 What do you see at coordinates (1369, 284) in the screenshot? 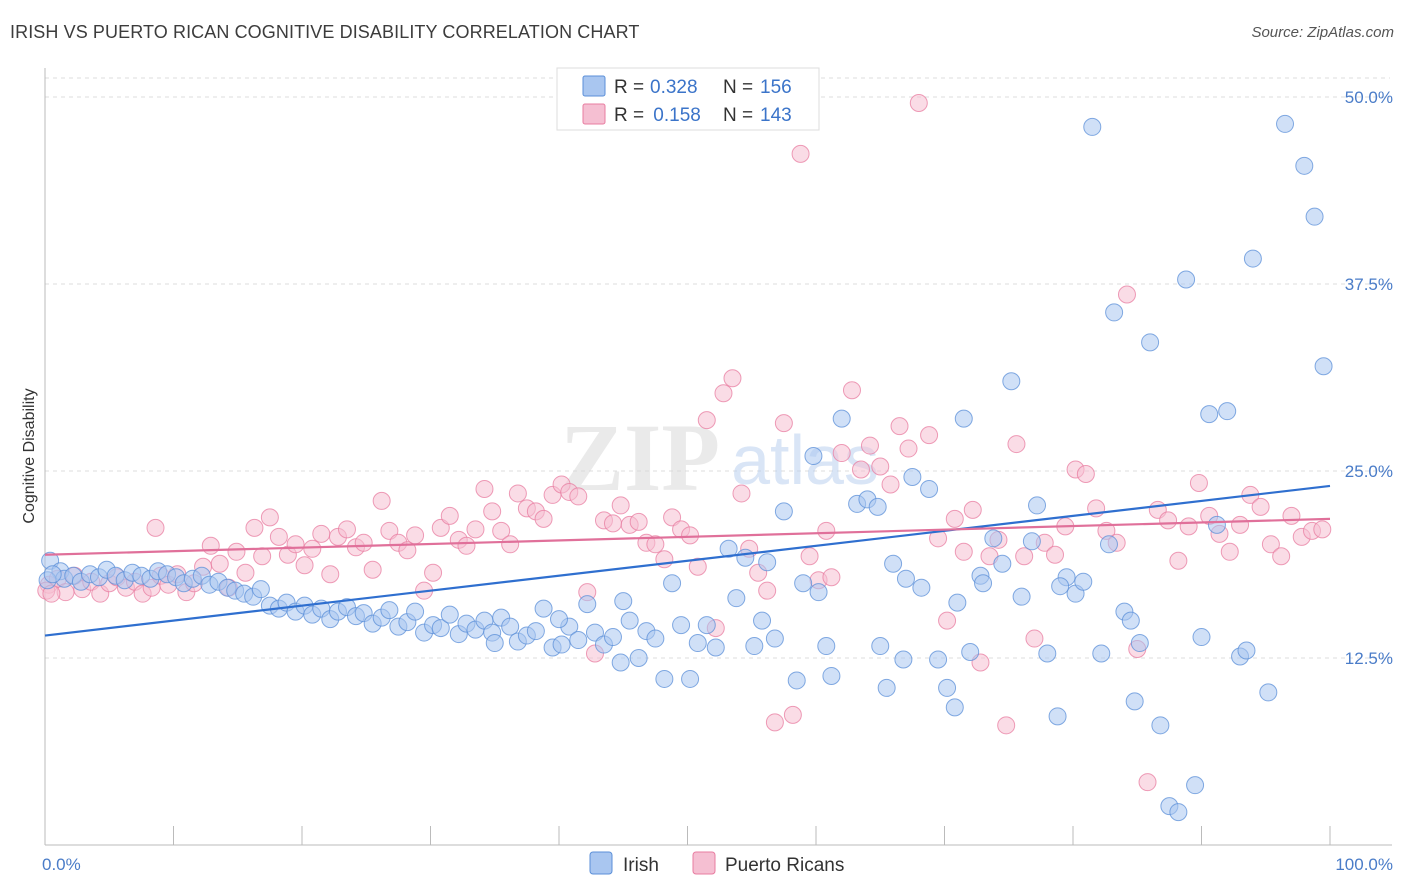
I see `y-tick-label-2: 37.5%` at bounding box center [1369, 284].